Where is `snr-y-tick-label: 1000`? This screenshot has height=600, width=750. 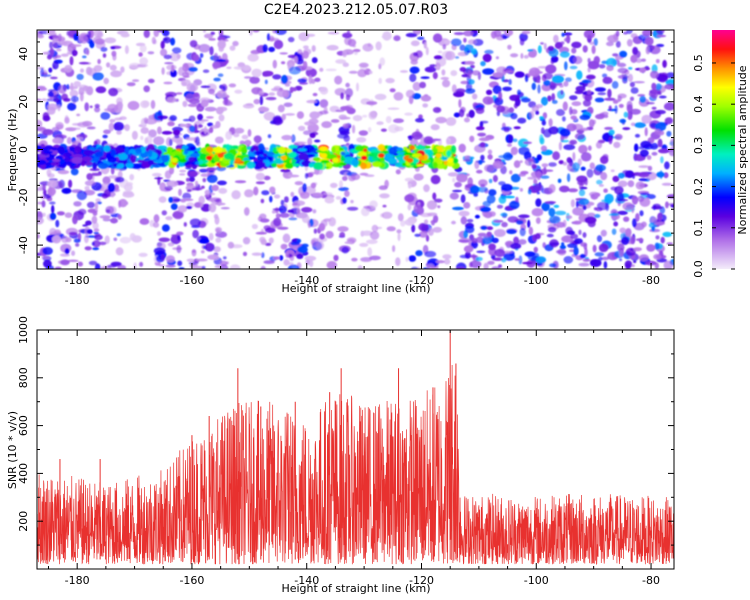 snr-y-tick-label: 1000 is located at coordinates (23, 330).